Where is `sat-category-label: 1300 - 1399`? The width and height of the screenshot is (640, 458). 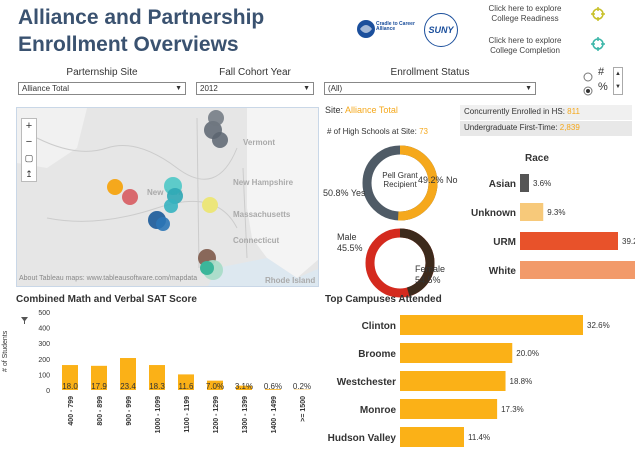 sat-category-label: 1300 - 1399 is located at coordinates (245, 414).